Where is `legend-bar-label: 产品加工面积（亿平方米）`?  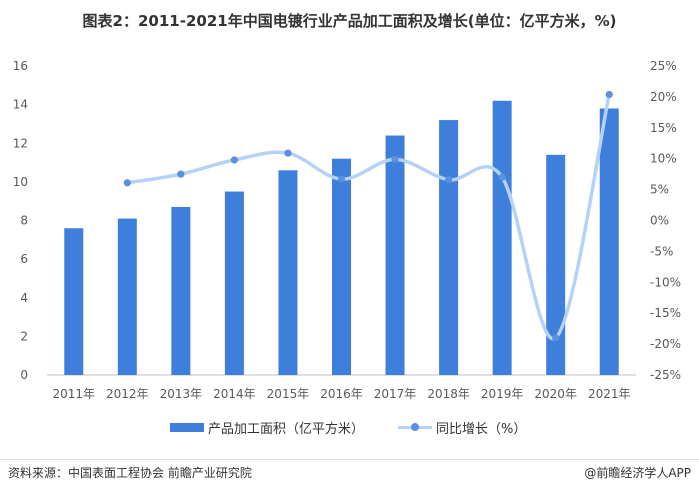
legend-bar-label: 产品加工面积（亿平方米） is located at coordinates (286, 429).